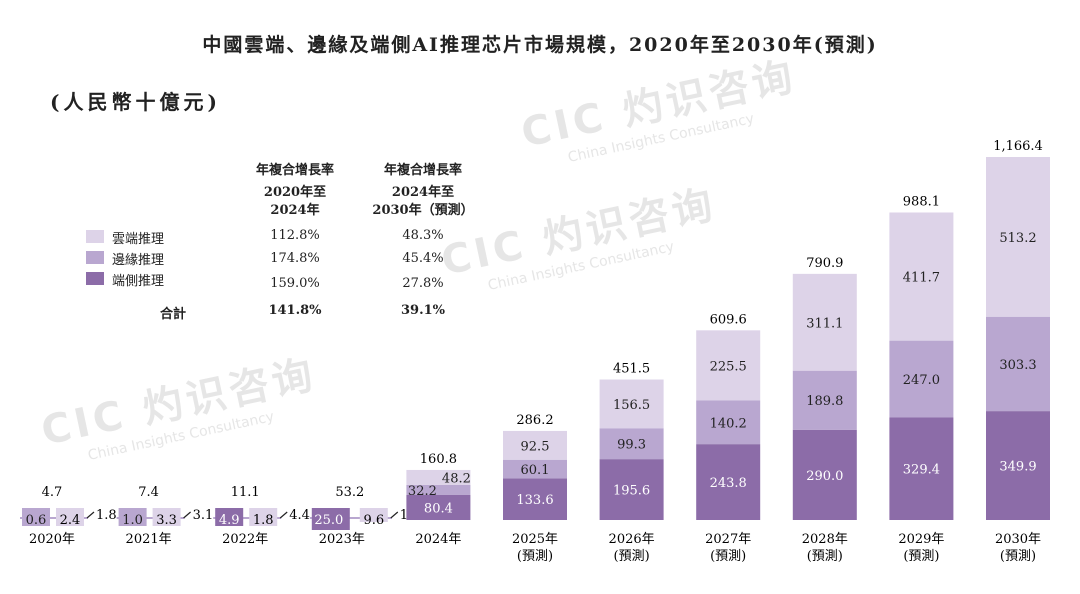 The height and width of the screenshot is (594, 1080). I want to click on total-label: 286.2, so click(534, 420).